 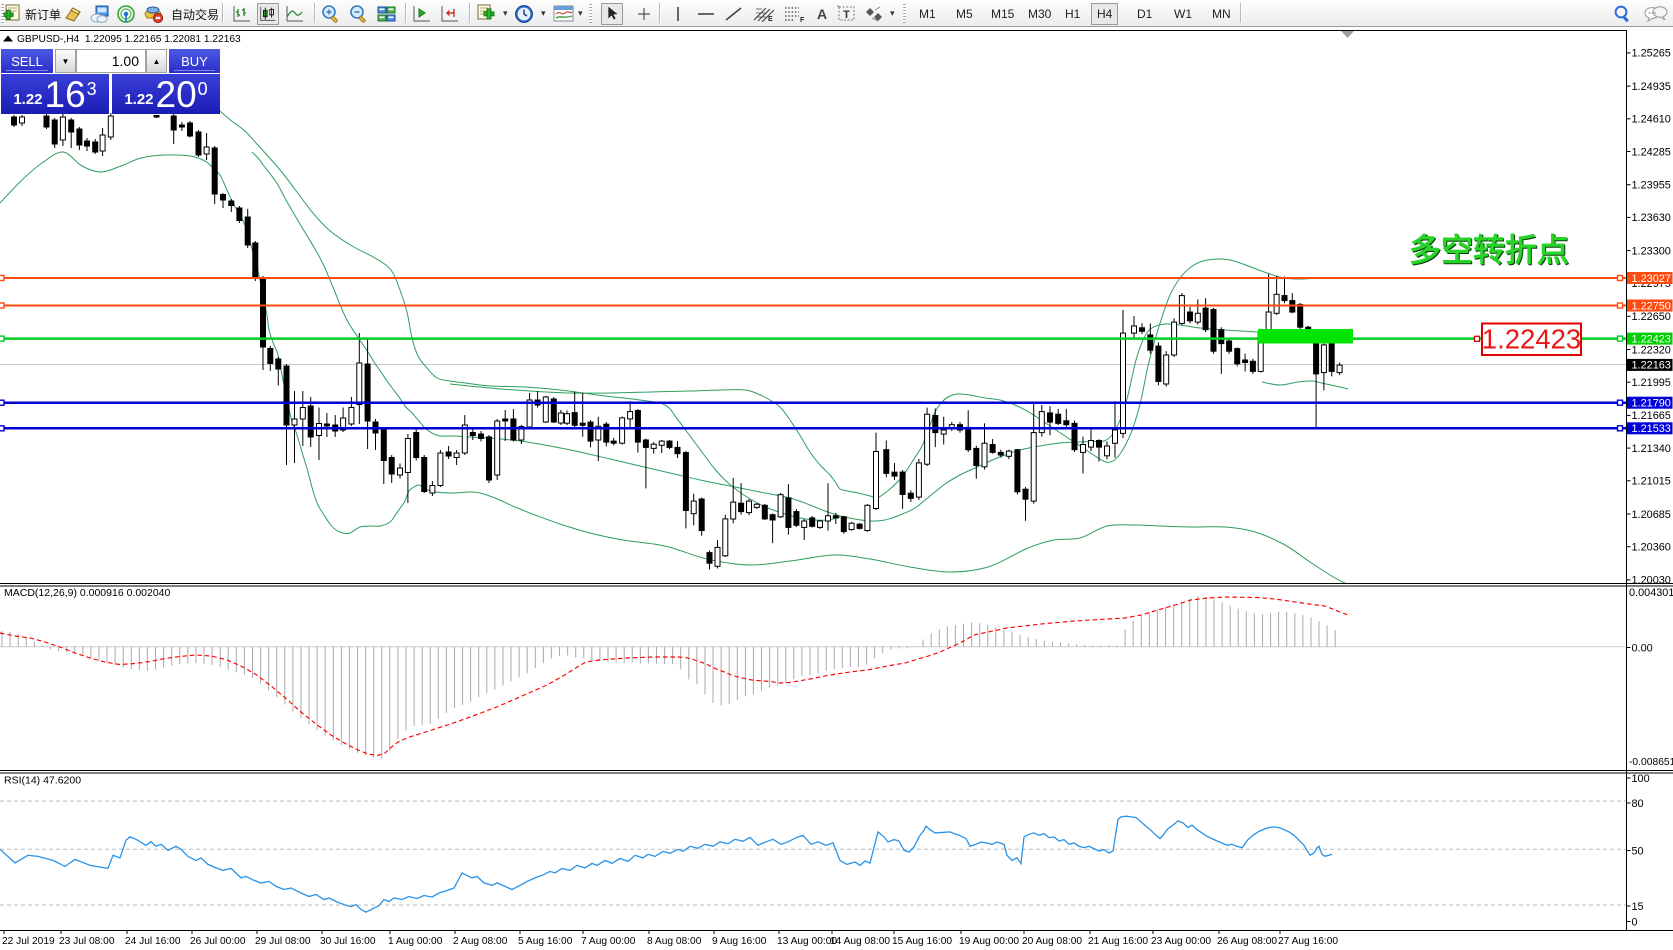 I want to click on svg-text: 80, so click(x=1638, y=804).